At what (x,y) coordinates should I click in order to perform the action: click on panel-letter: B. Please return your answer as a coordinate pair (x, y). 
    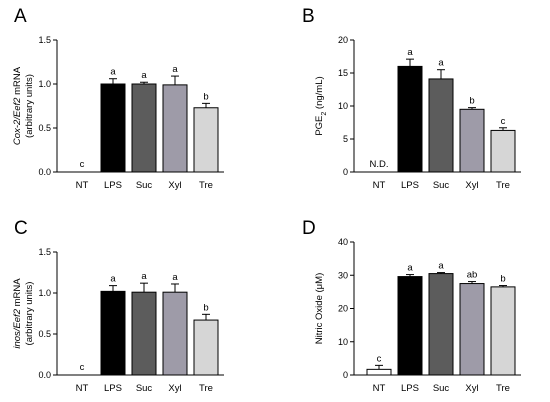
    Looking at the image, I should click on (308, 16).